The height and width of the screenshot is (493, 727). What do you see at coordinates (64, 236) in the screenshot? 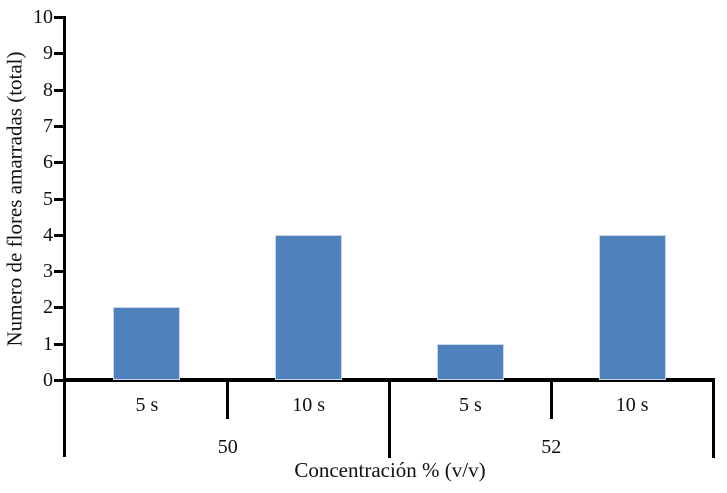
I see `y-axis-line` at bounding box center [64, 236].